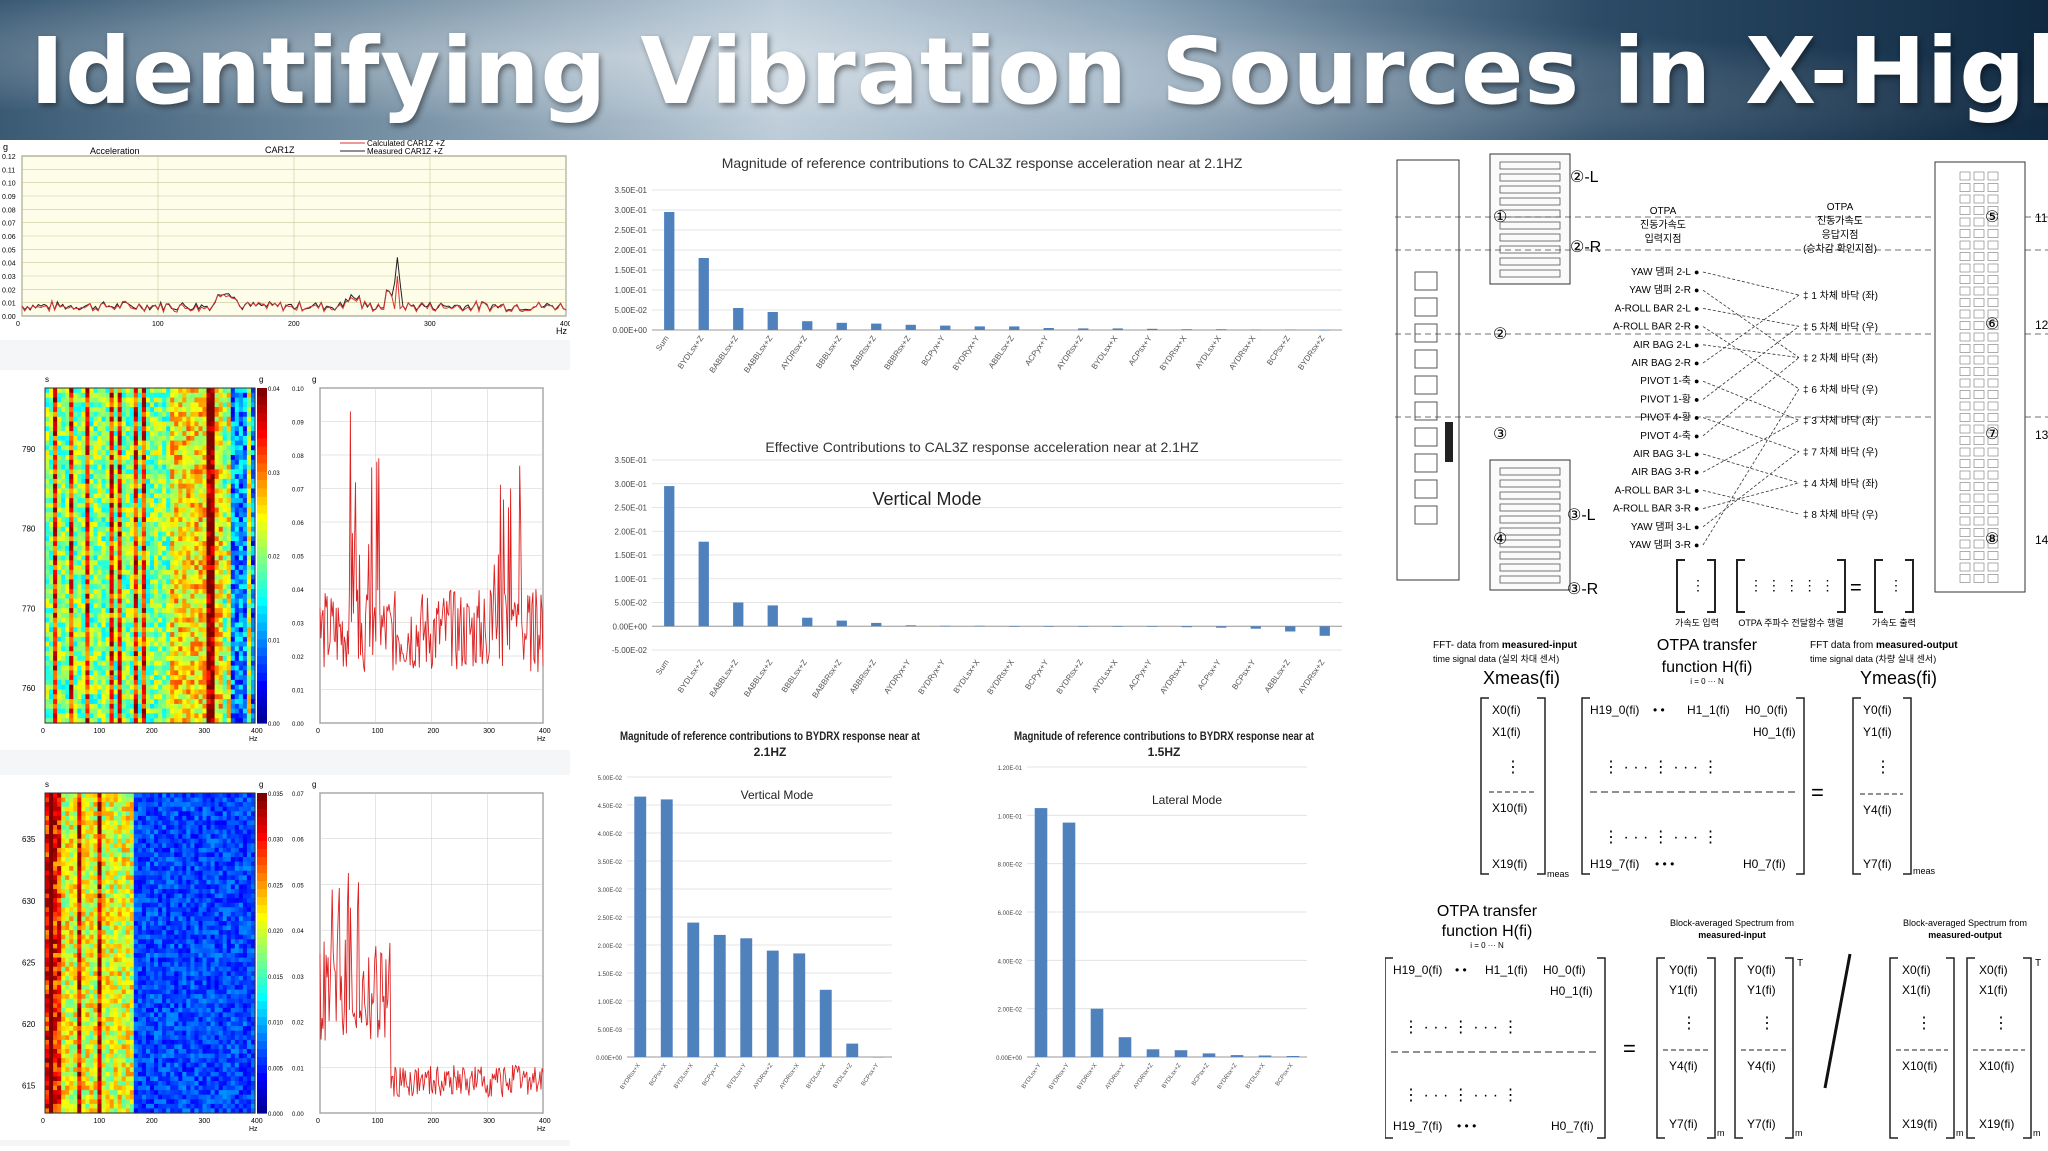  What do you see at coordinates (378, 731) in the screenshot?
I see `spectrum-x-tick: 100` at bounding box center [378, 731].